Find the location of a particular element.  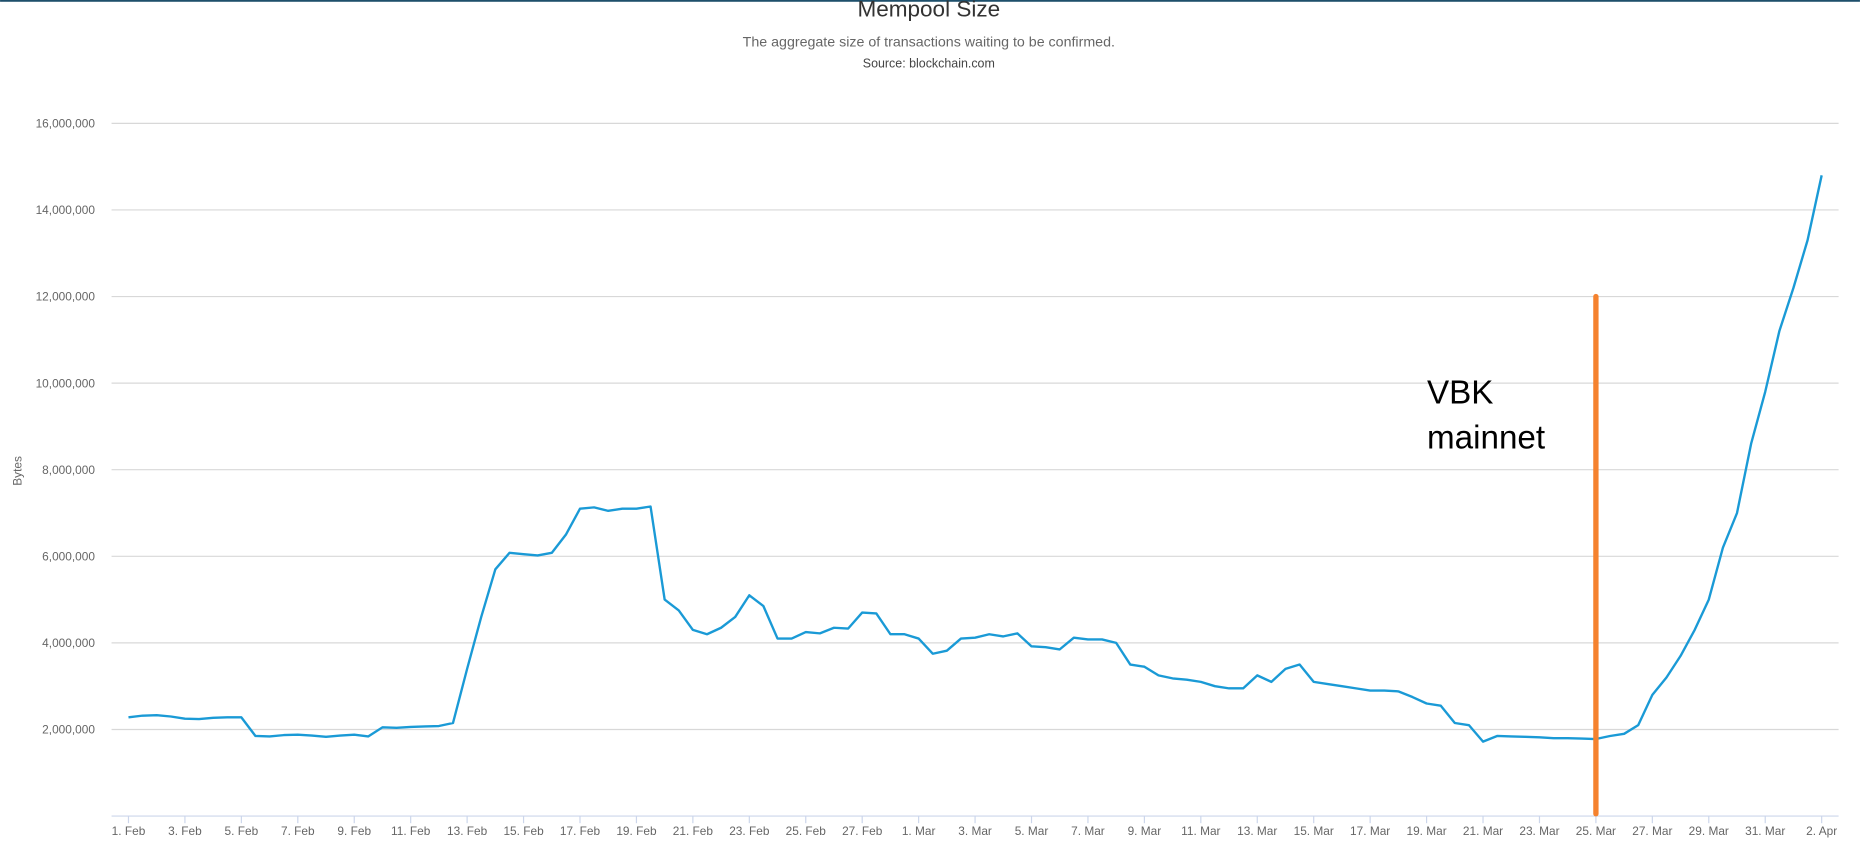

x-tick-label: 5. Feb is located at coordinates (242, 831).